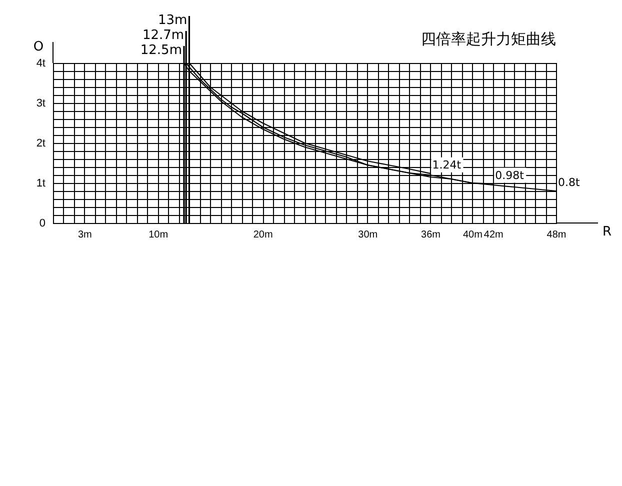  What do you see at coordinates (161, 50) in the screenshot?
I see `ref-line-label: 12.5m` at bounding box center [161, 50].